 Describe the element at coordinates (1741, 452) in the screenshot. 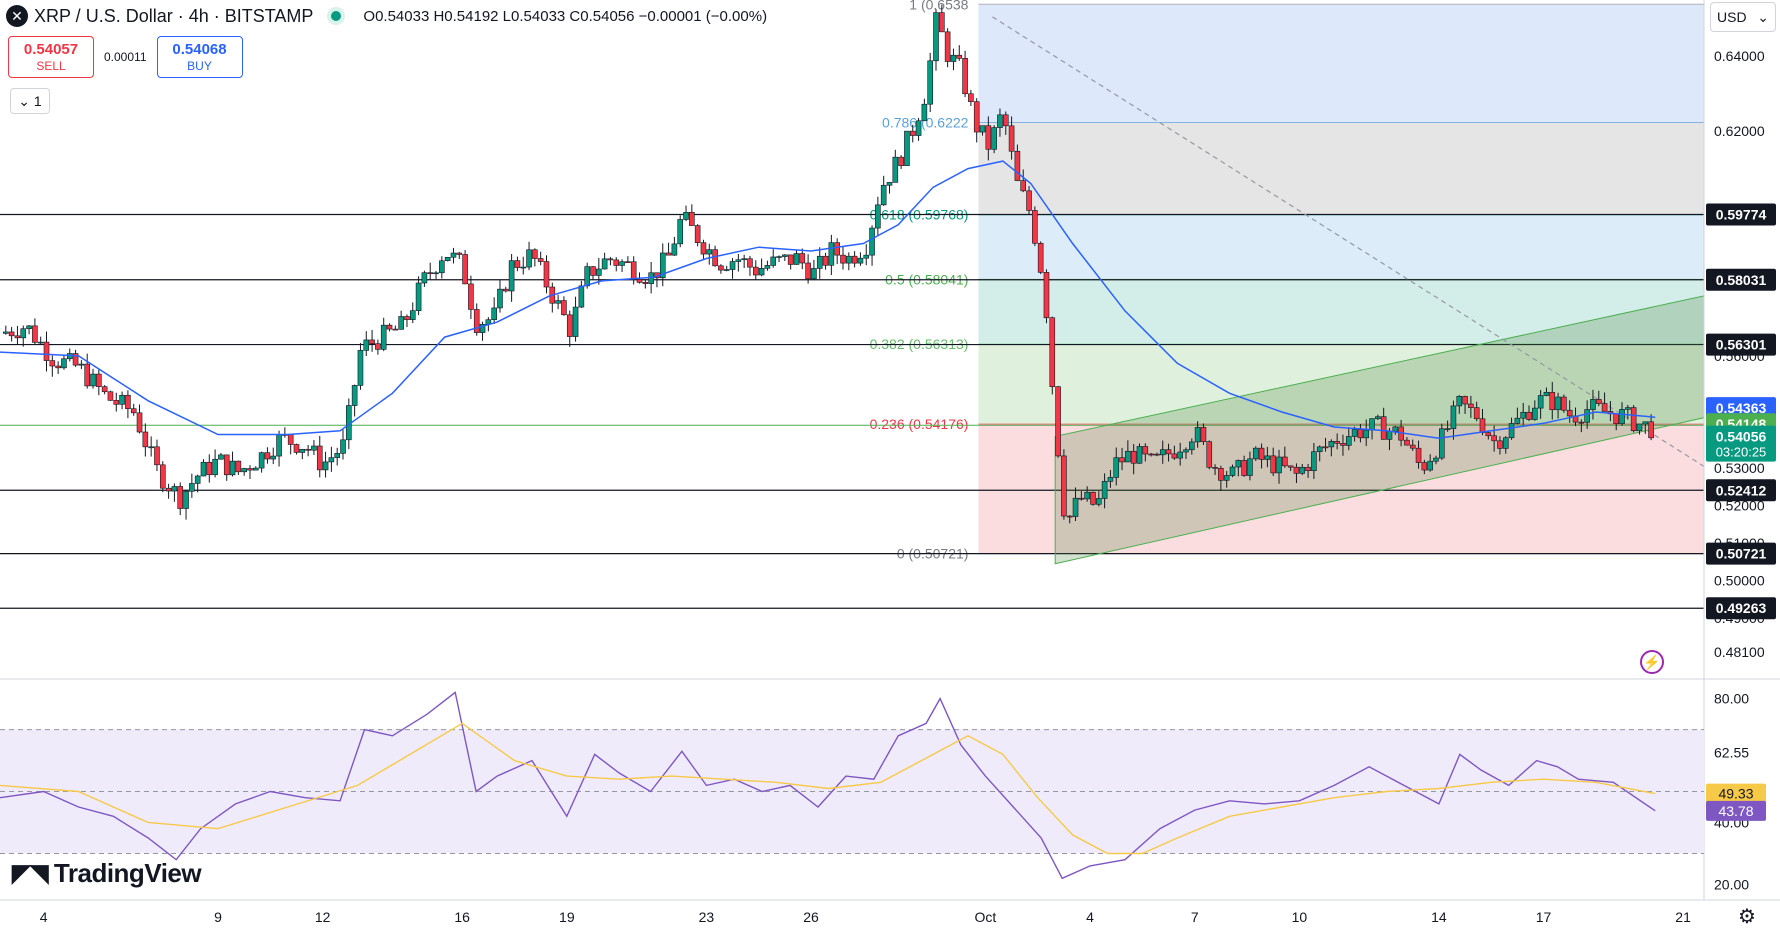

I see `countdown-label: 03:20:25` at that location.